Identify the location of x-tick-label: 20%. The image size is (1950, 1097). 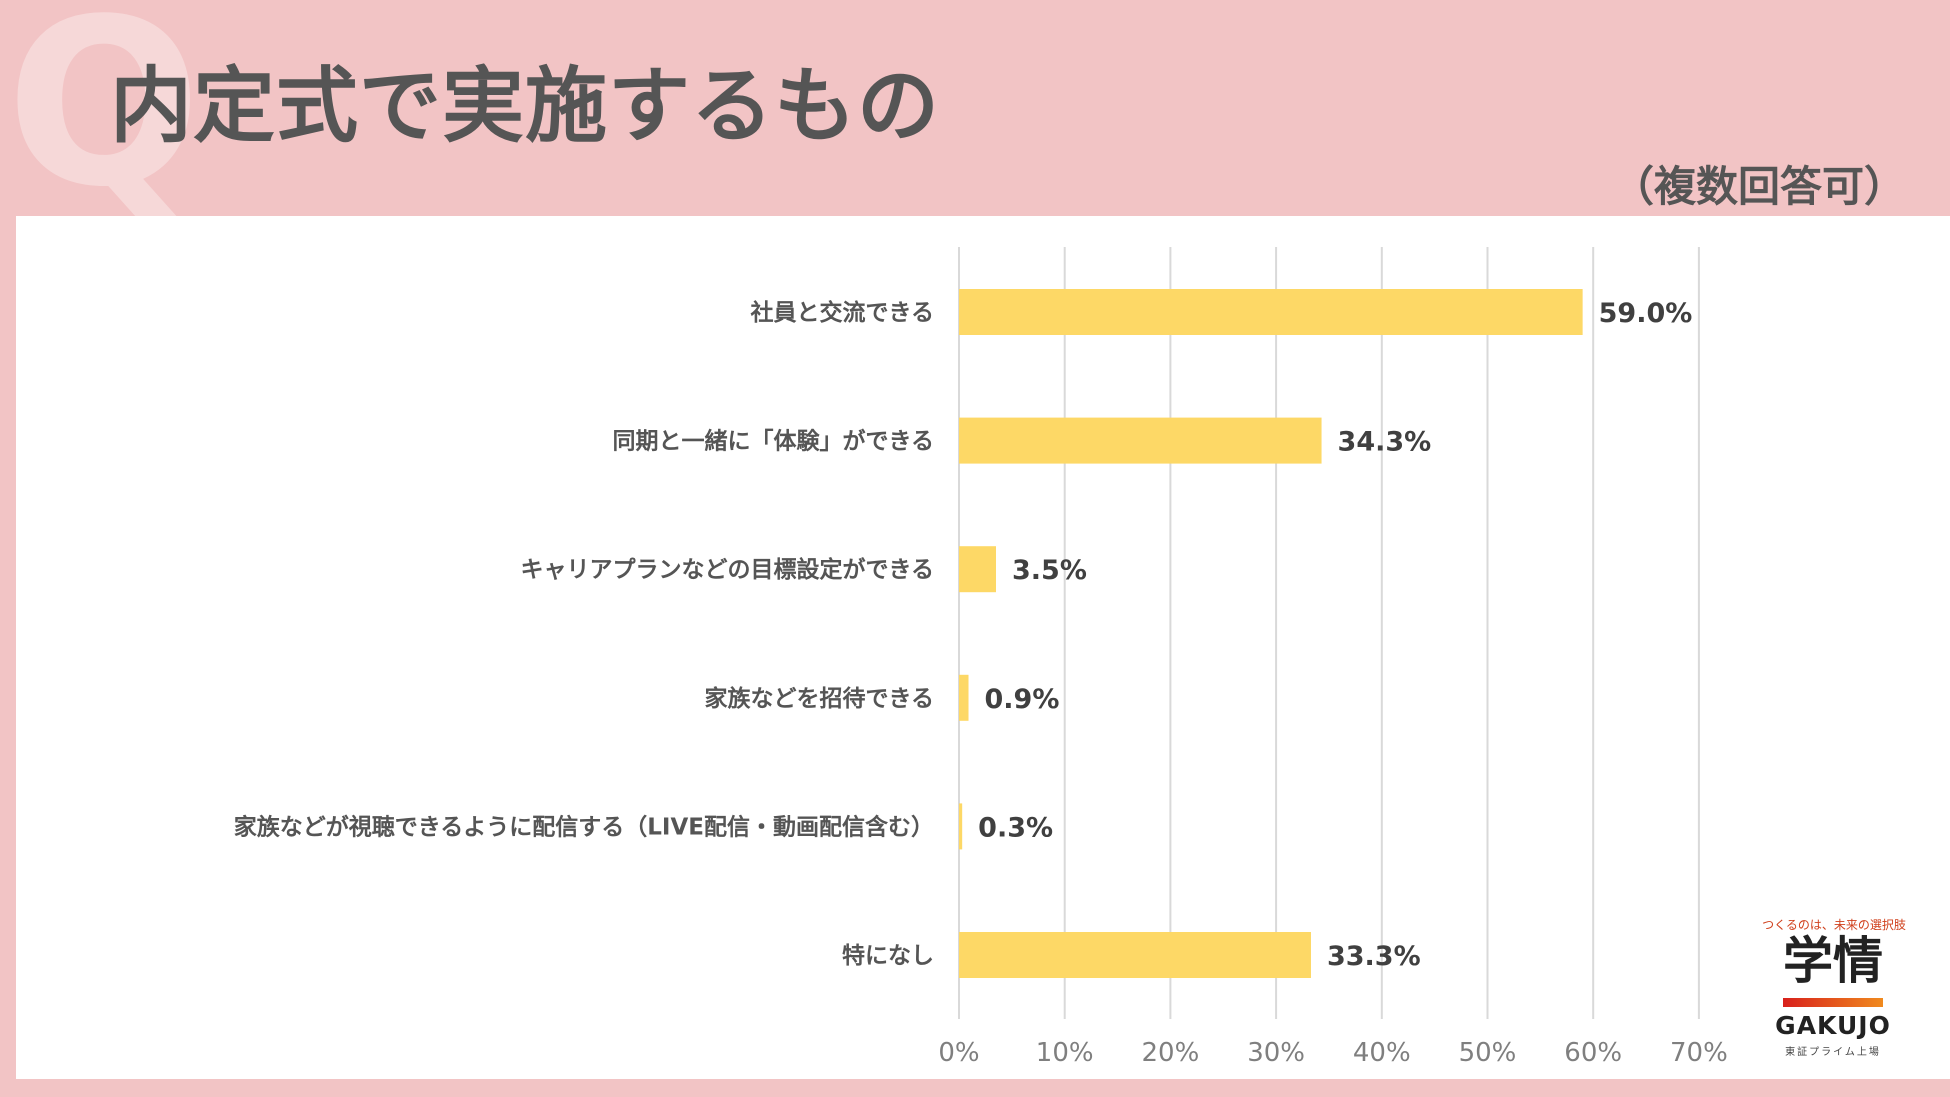
(1171, 1053).